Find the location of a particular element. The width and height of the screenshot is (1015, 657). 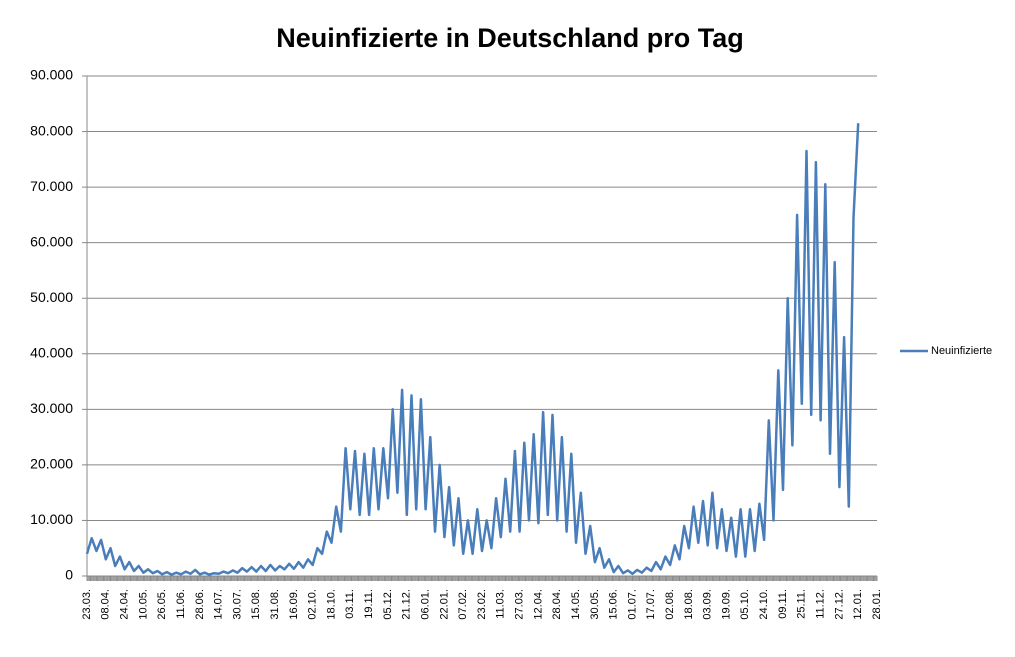

x-tick-label: 18.10. is located at coordinates (331, 604).